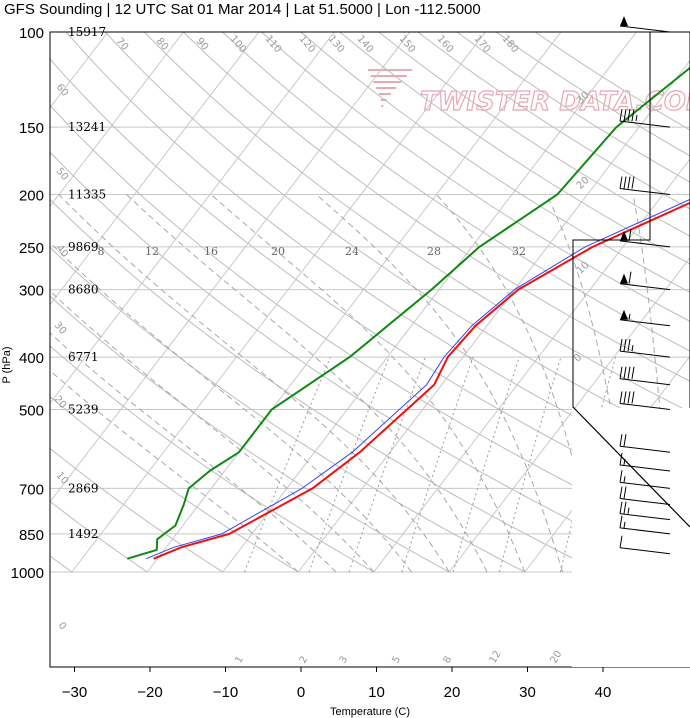  I want to click on dry-adiabat-label: 70, so click(122, 44).